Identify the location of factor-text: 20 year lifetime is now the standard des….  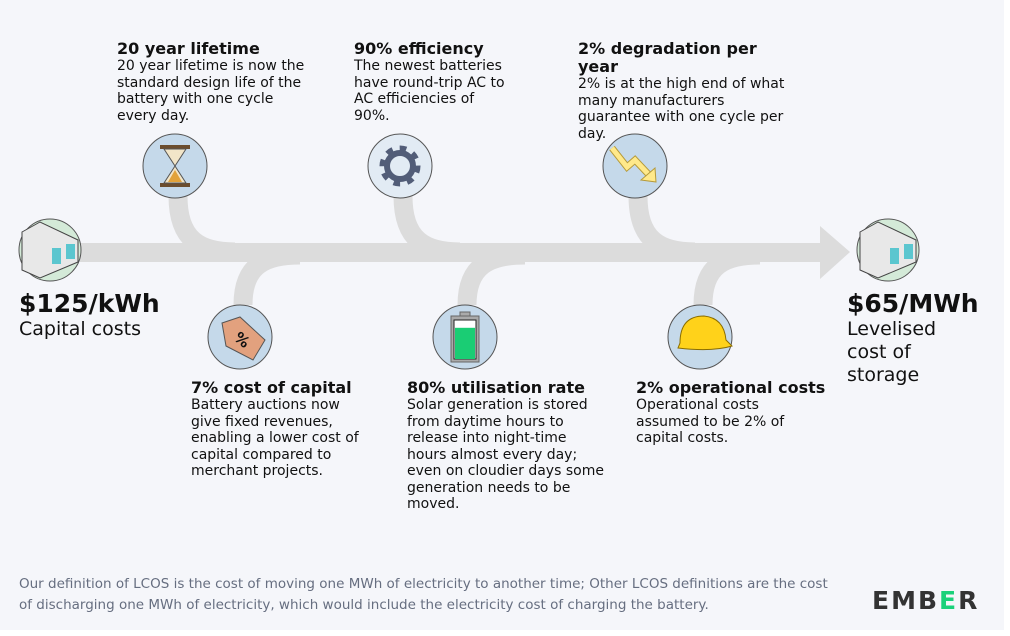
(211, 91).